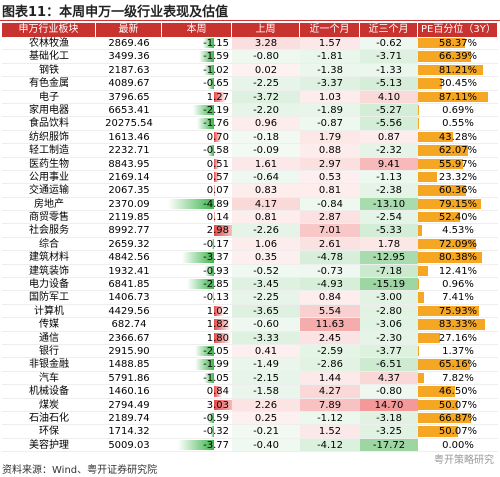 This screenshot has width=500, height=477. I want to click on cell-text: 2187.63, so click(129, 70).